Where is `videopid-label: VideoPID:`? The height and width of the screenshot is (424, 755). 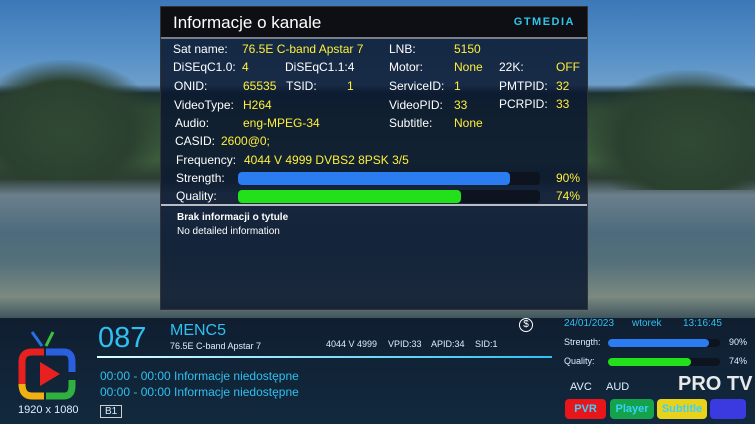
videopid-label: VideoPID: is located at coordinates (416, 105).